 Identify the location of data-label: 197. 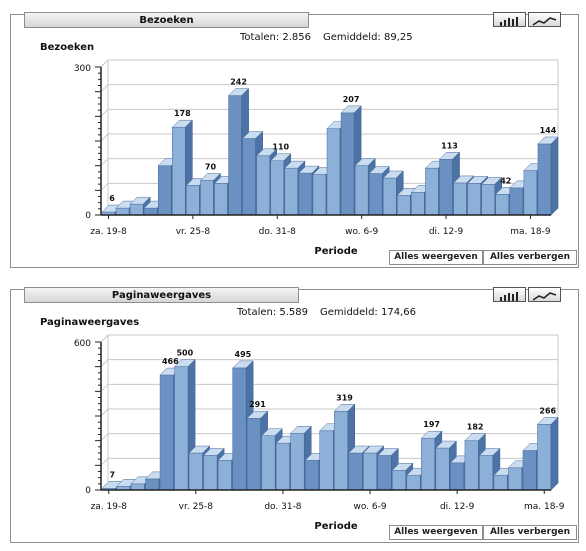
(431, 424).